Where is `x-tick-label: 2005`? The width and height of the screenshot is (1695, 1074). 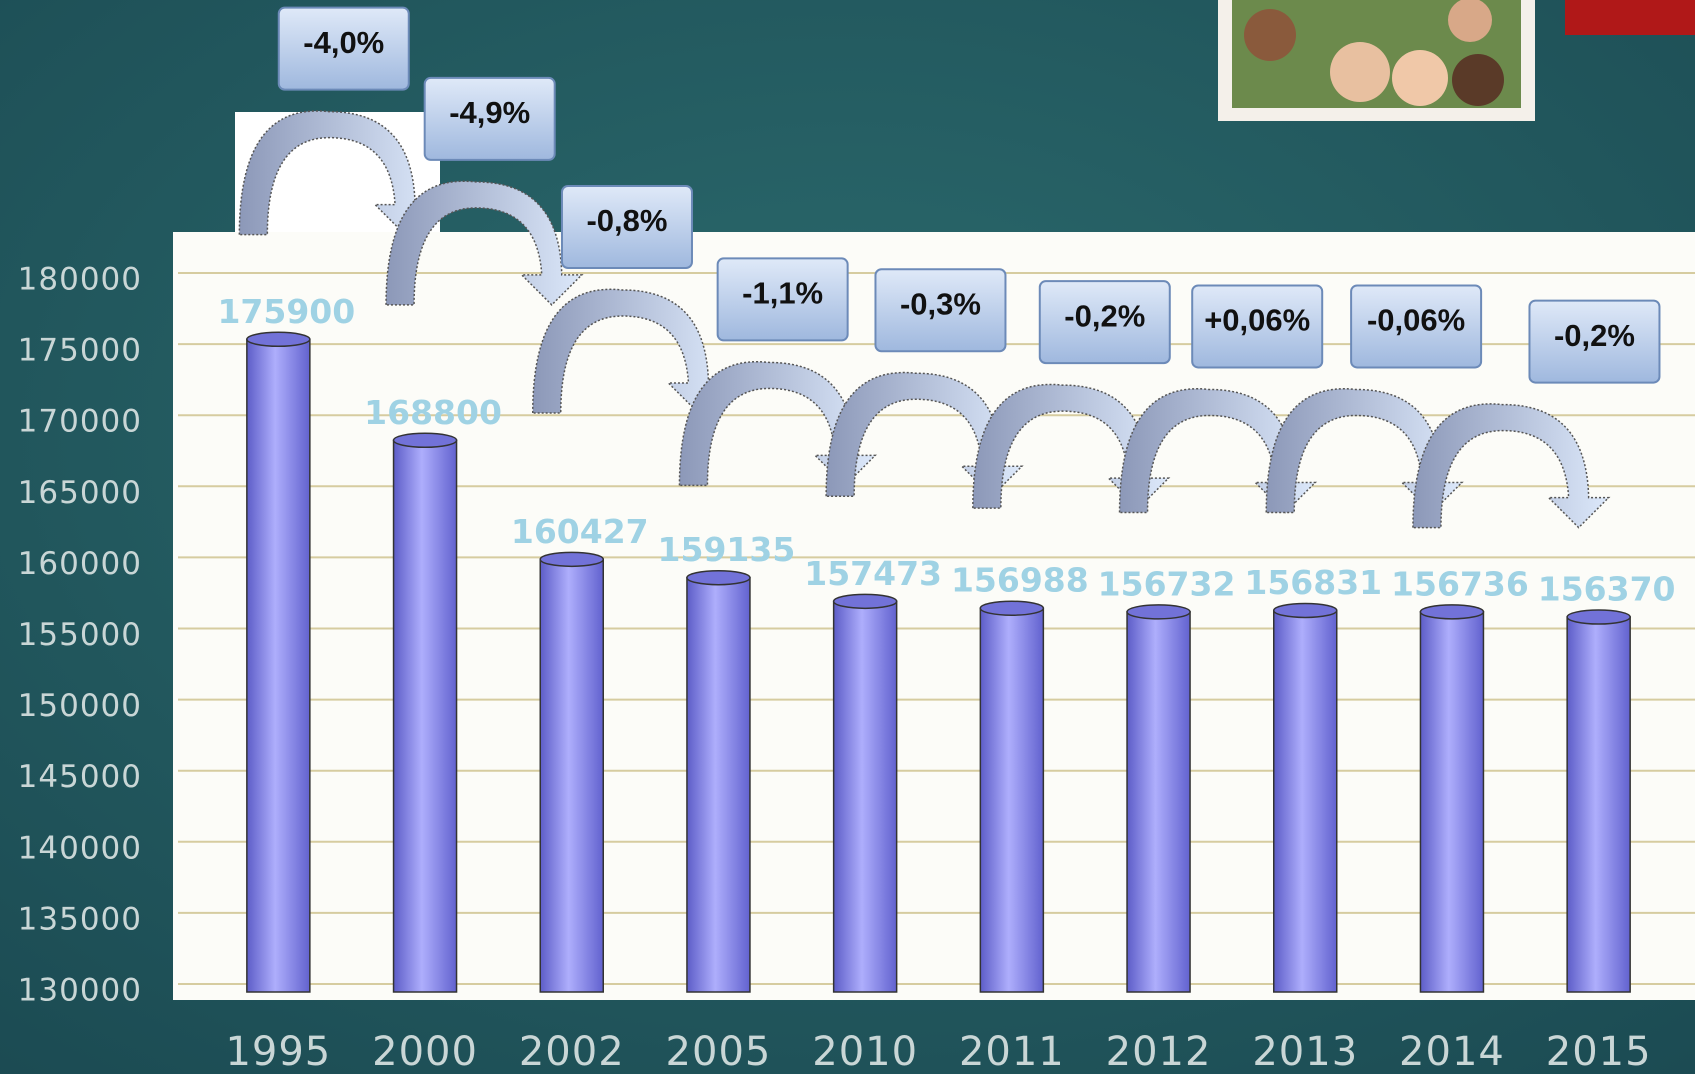
x-tick-label: 2005 is located at coordinates (719, 1051).